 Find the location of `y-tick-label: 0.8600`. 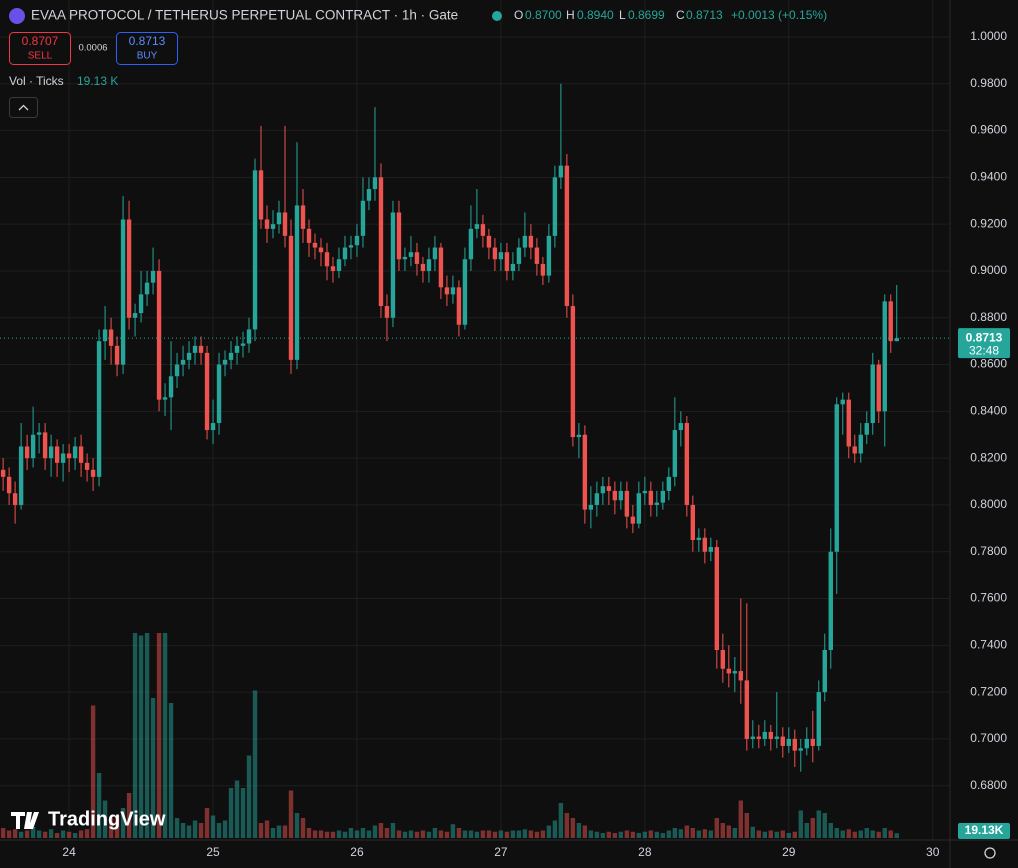

y-tick-label: 0.8600 is located at coordinates (988, 364).